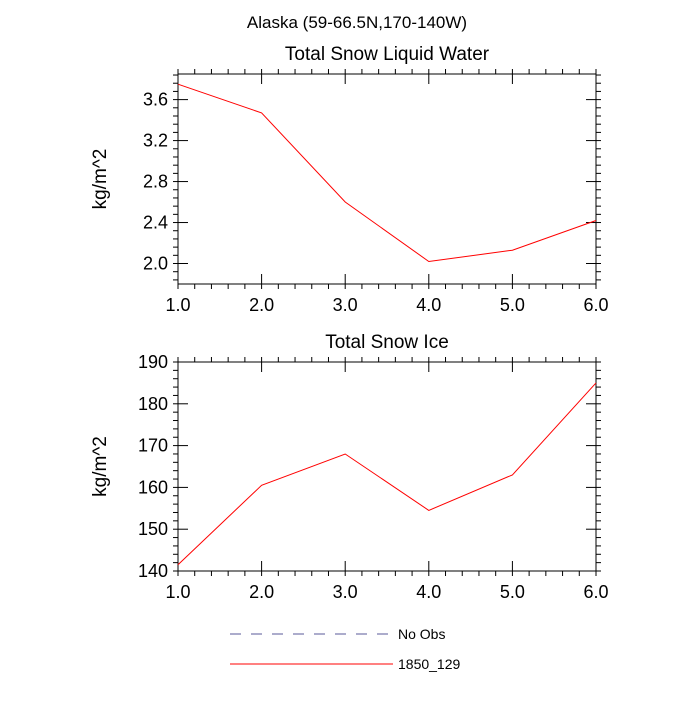 This screenshot has width=700, height=705. I want to click on y-tick-label: 2.0, so click(155, 264).